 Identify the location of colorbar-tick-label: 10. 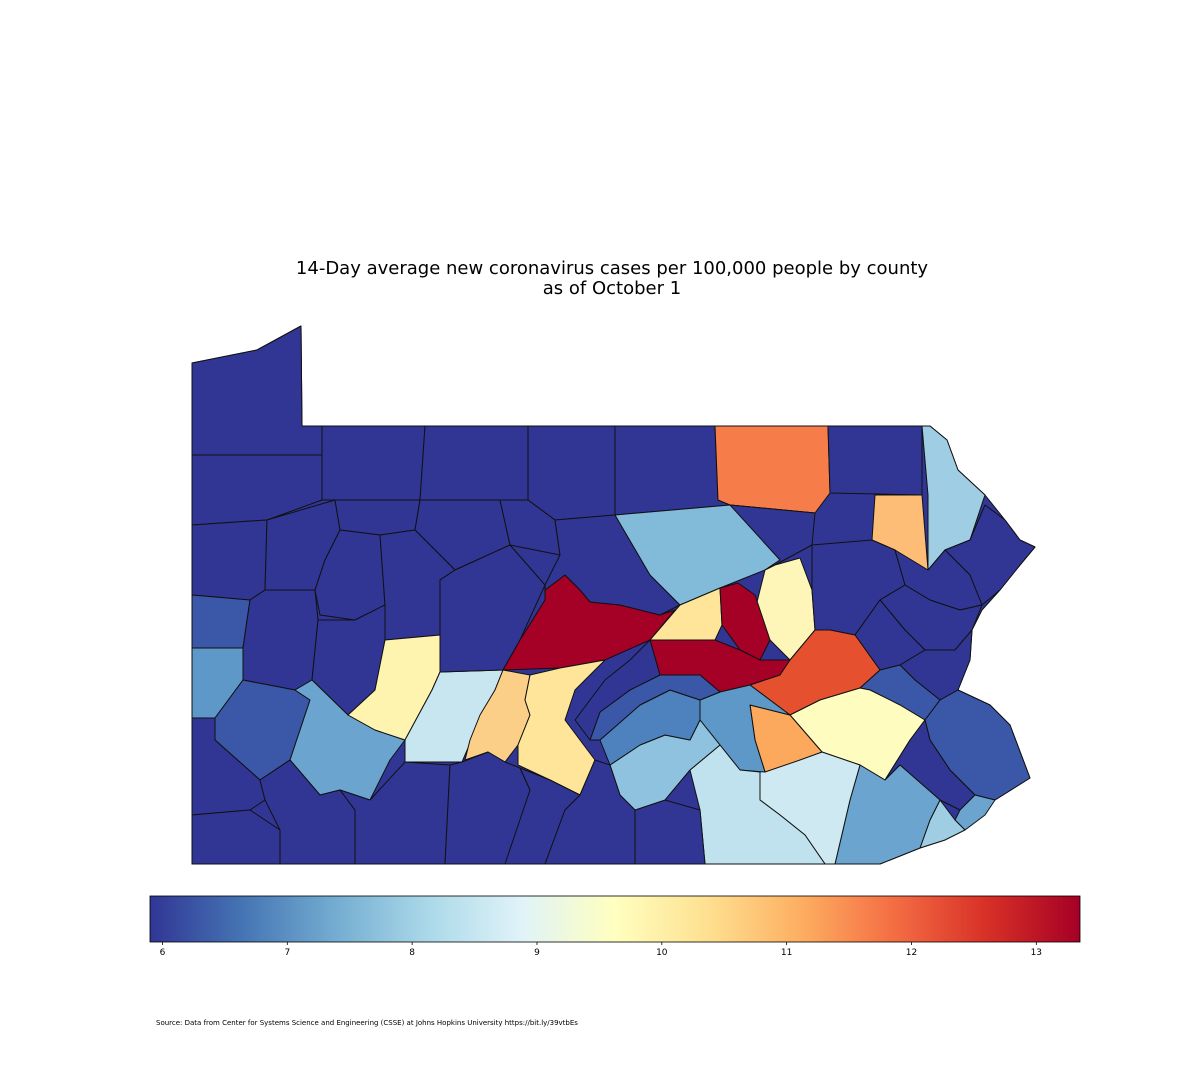
(662, 953).